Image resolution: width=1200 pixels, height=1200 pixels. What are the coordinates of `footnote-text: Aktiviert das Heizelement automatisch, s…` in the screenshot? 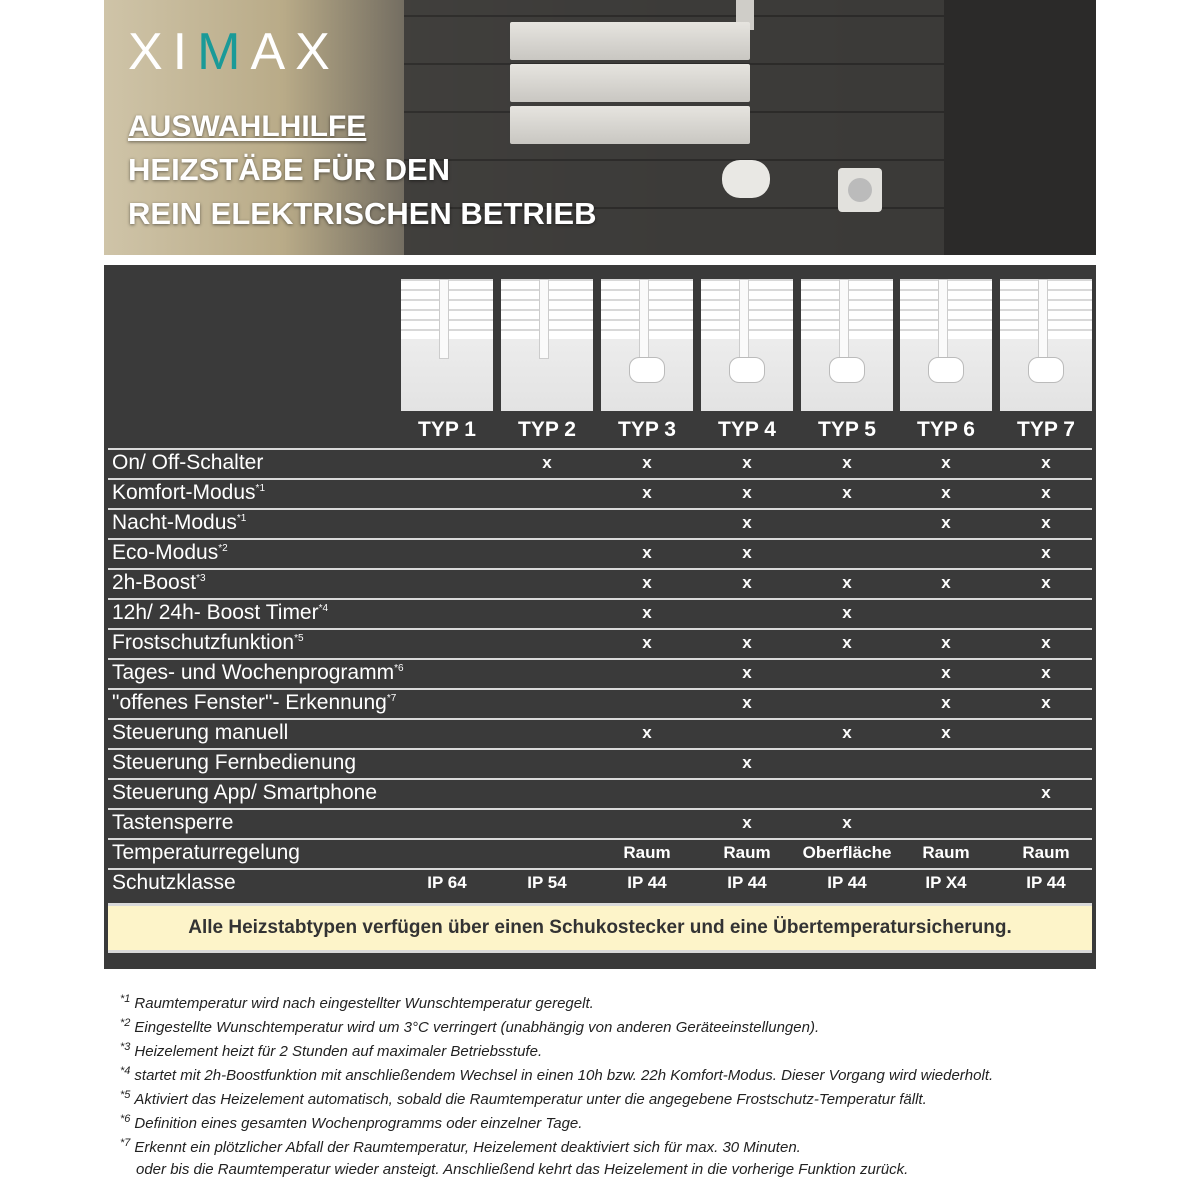 It's located at (530, 1099).